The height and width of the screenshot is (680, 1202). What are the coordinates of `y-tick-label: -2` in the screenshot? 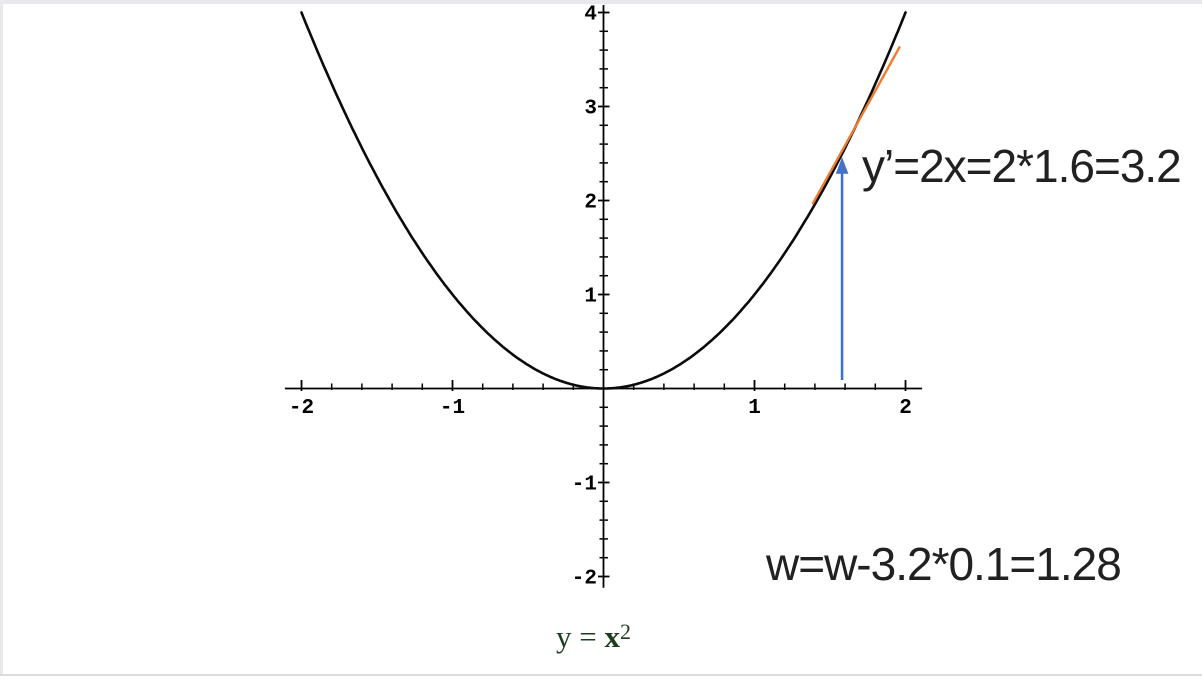 It's located at (584, 579).